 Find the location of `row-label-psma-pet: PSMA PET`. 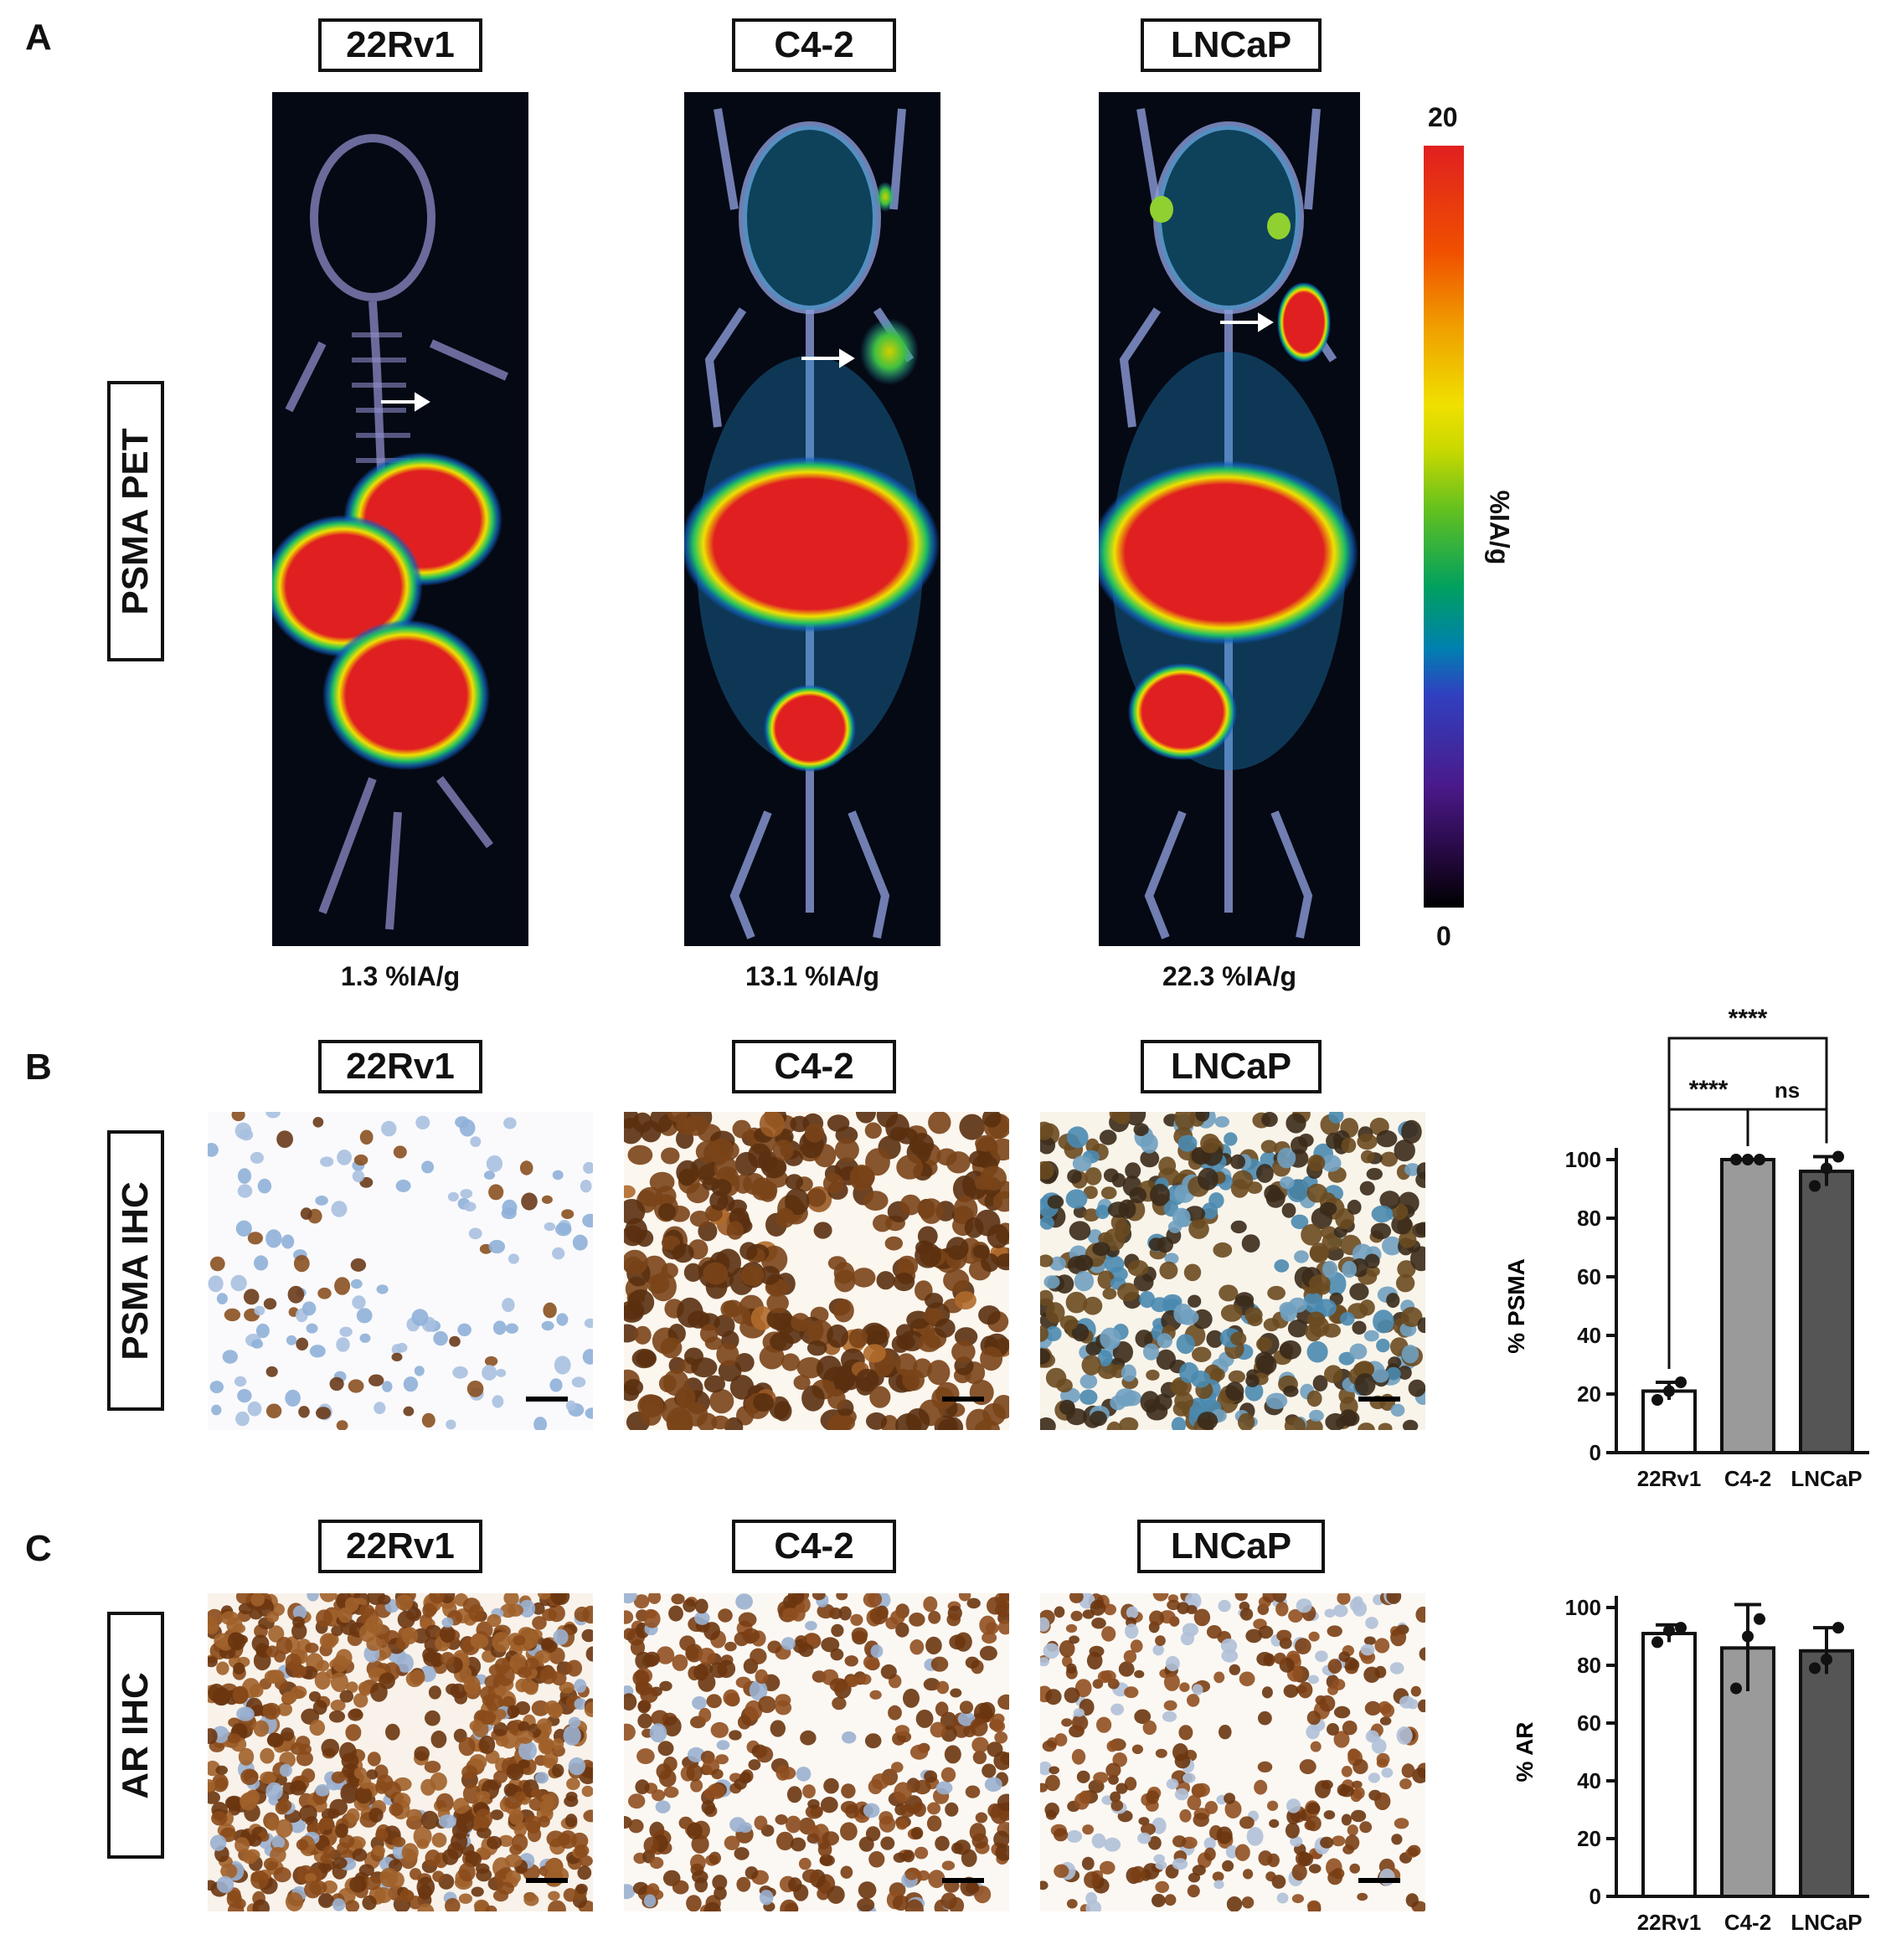

row-label-psma-pet: PSMA PET is located at coordinates (135, 521).